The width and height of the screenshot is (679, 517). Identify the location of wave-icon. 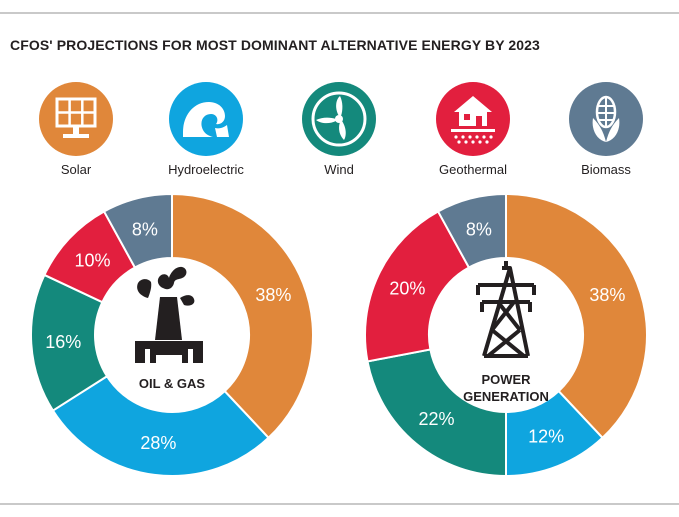
(206, 119).